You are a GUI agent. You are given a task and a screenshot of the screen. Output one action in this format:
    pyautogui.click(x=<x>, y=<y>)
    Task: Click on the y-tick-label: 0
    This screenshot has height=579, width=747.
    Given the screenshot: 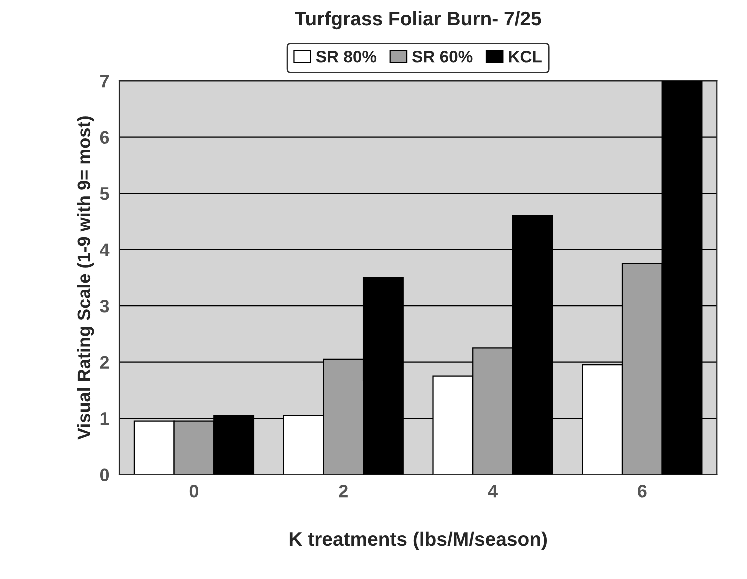 What is the action you would take?
    pyautogui.click(x=105, y=475)
    